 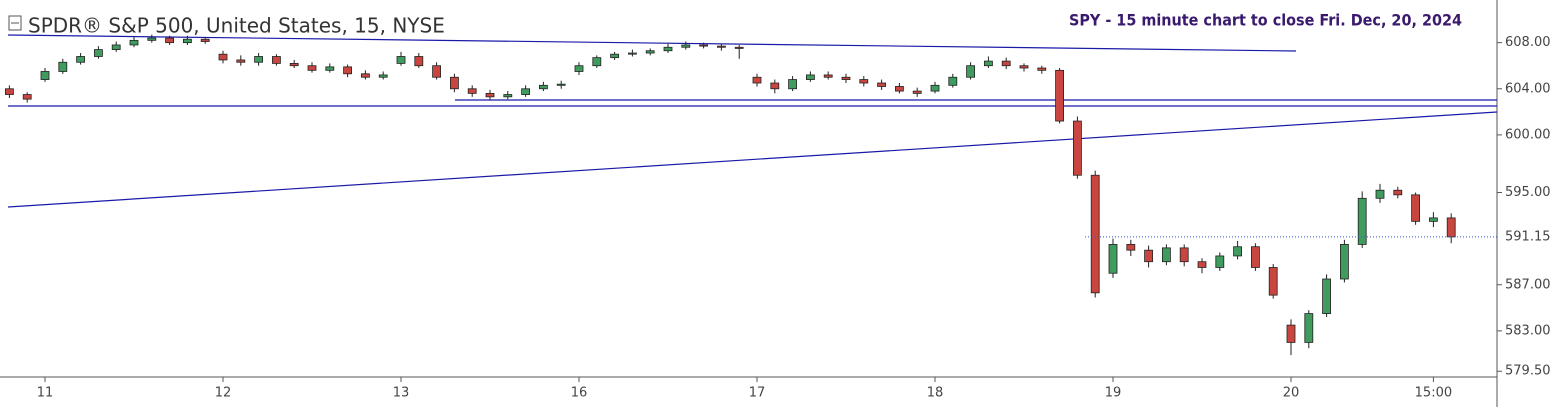 I want to click on y-tick-label: 608.00, so click(x=1528, y=42).